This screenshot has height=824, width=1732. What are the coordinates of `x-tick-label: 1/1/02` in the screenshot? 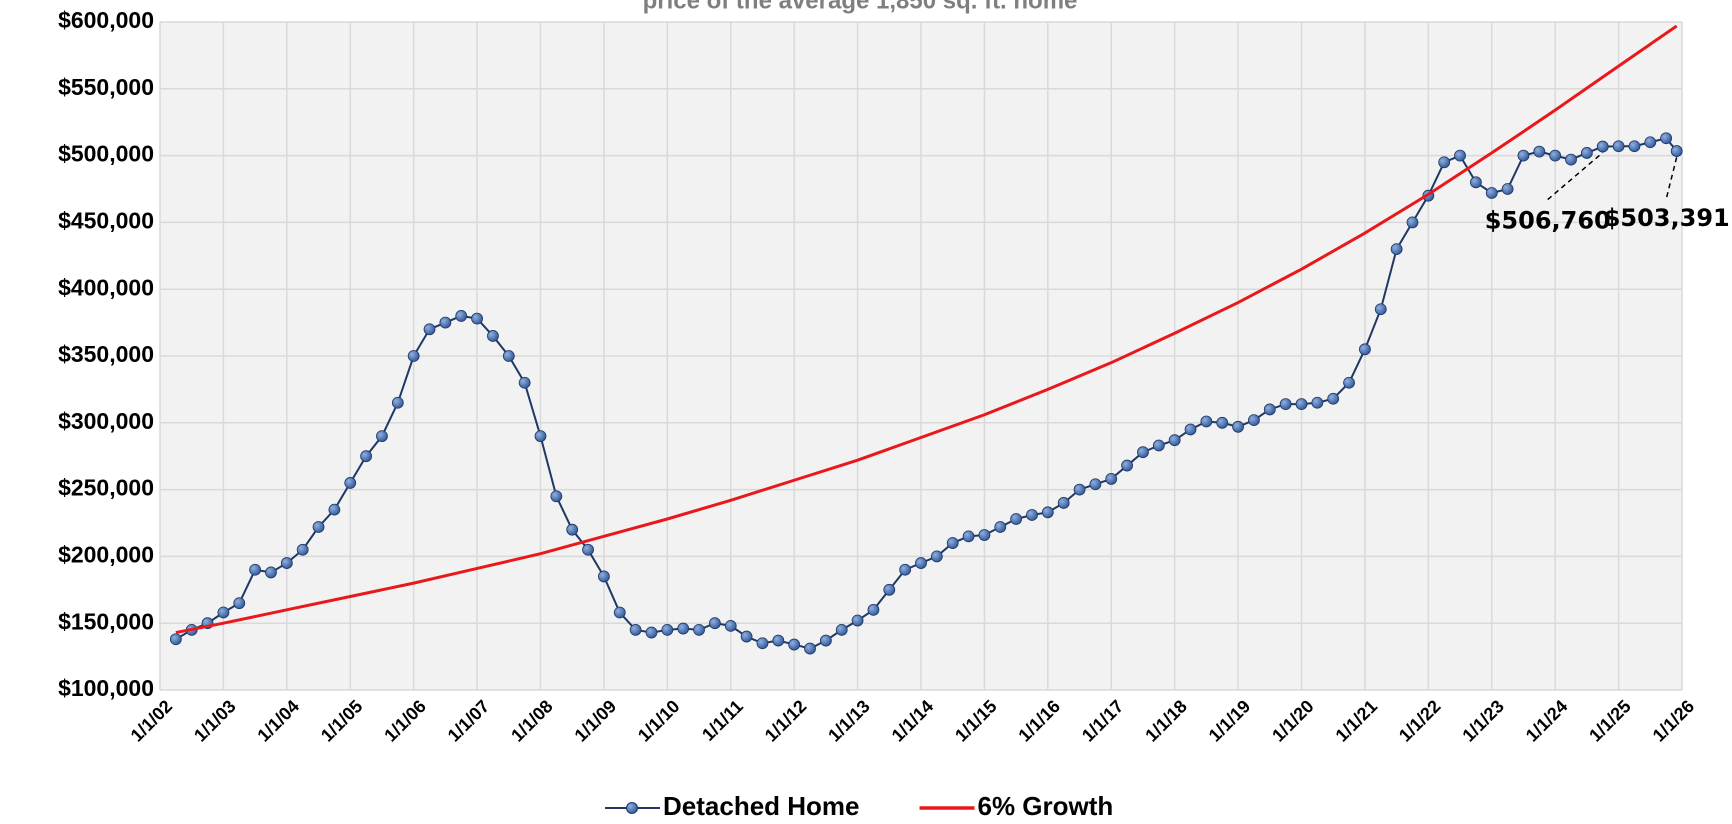 It's located at (152, 721).